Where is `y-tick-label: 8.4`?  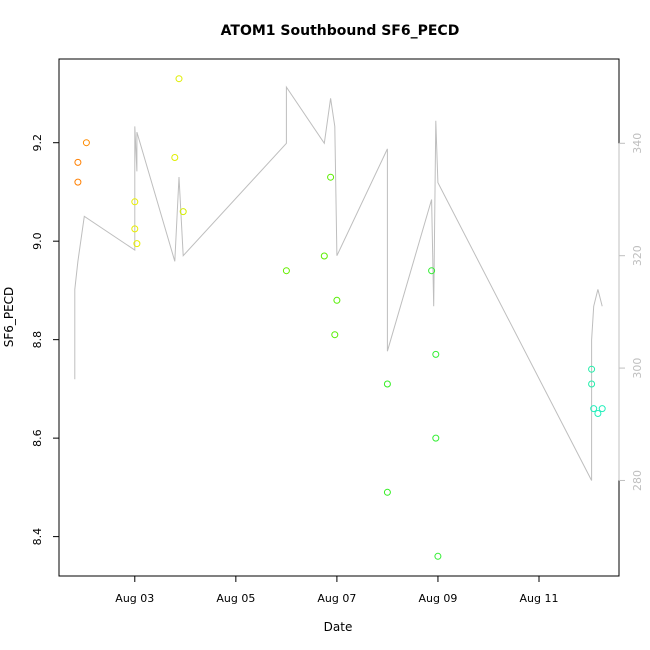 y-tick-label: 8.4 is located at coordinates (37, 537).